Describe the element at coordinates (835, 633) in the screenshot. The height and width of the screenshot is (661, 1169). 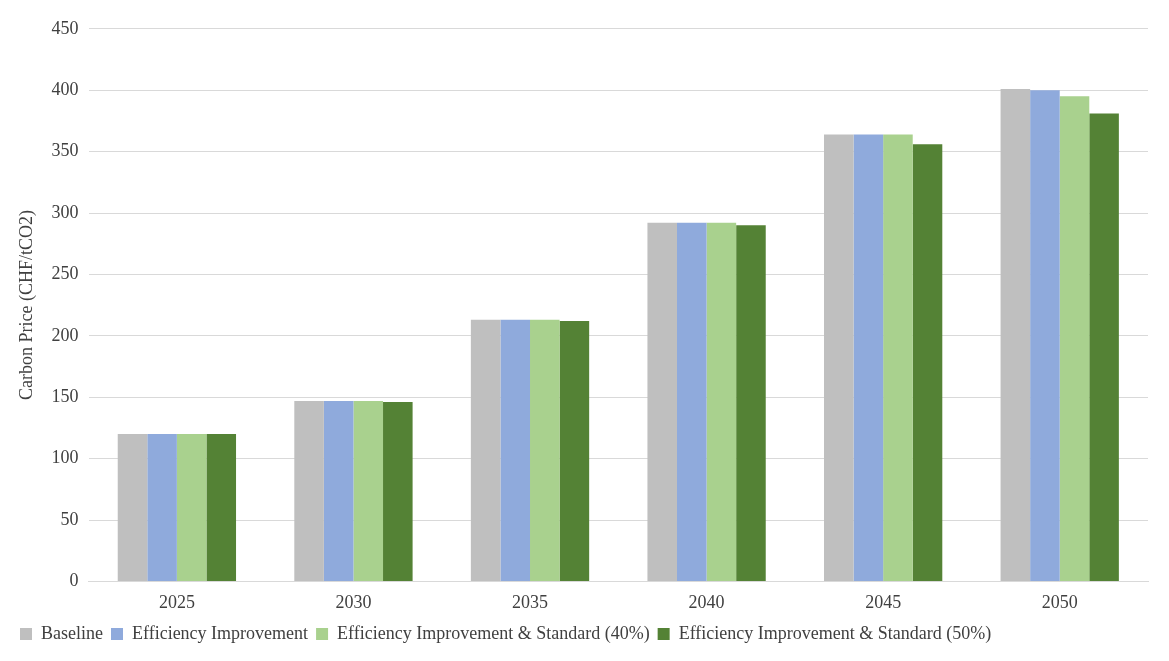
I see `legend-label: Efficiency Improvement & Standard (50%)` at that location.